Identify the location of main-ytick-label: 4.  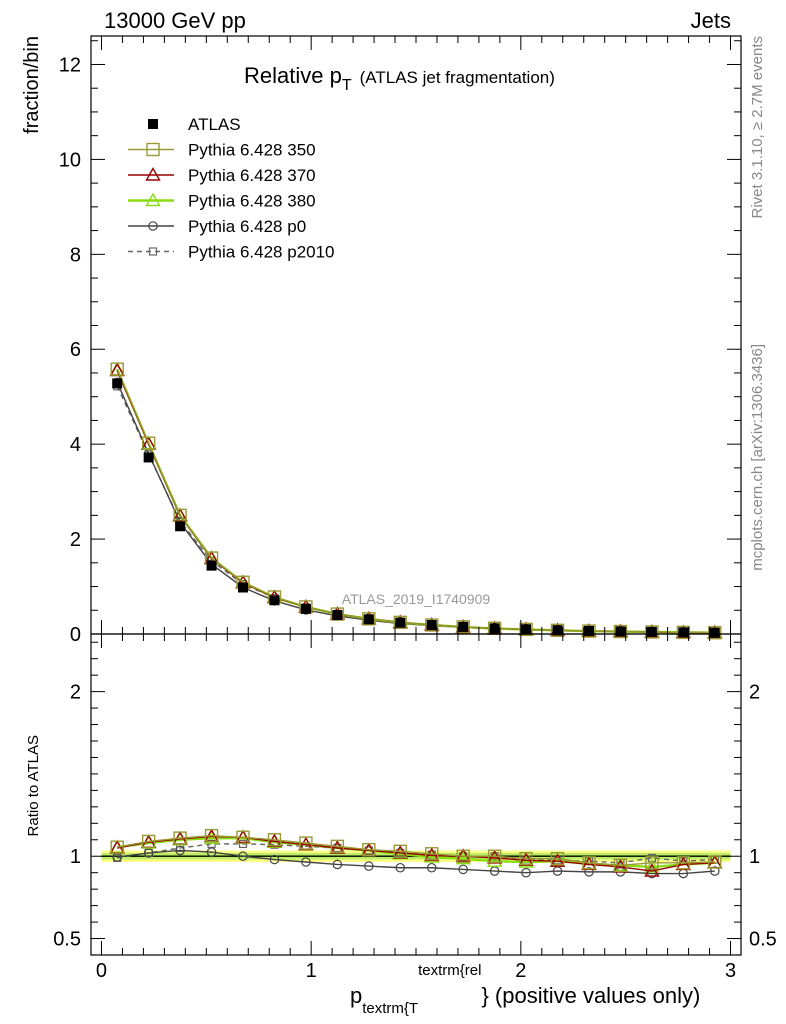
(75, 445).